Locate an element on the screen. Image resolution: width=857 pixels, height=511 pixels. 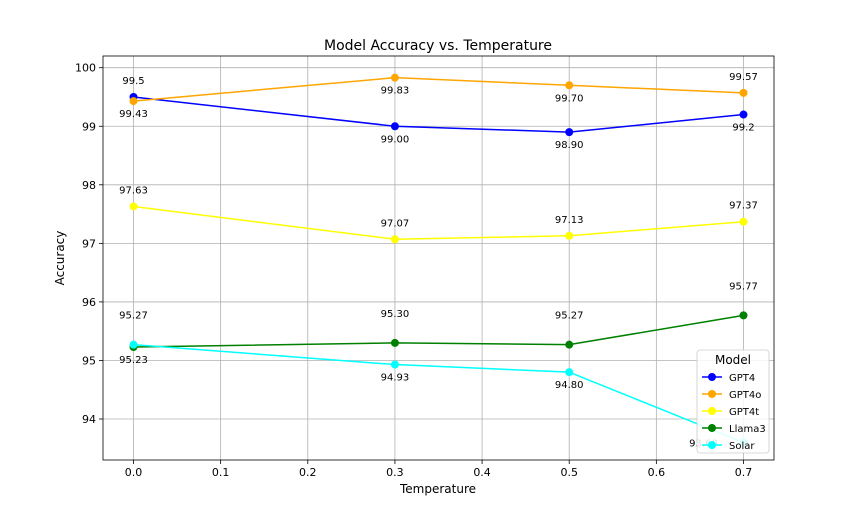
x-tick-label: 0.4 is located at coordinates (482, 472).